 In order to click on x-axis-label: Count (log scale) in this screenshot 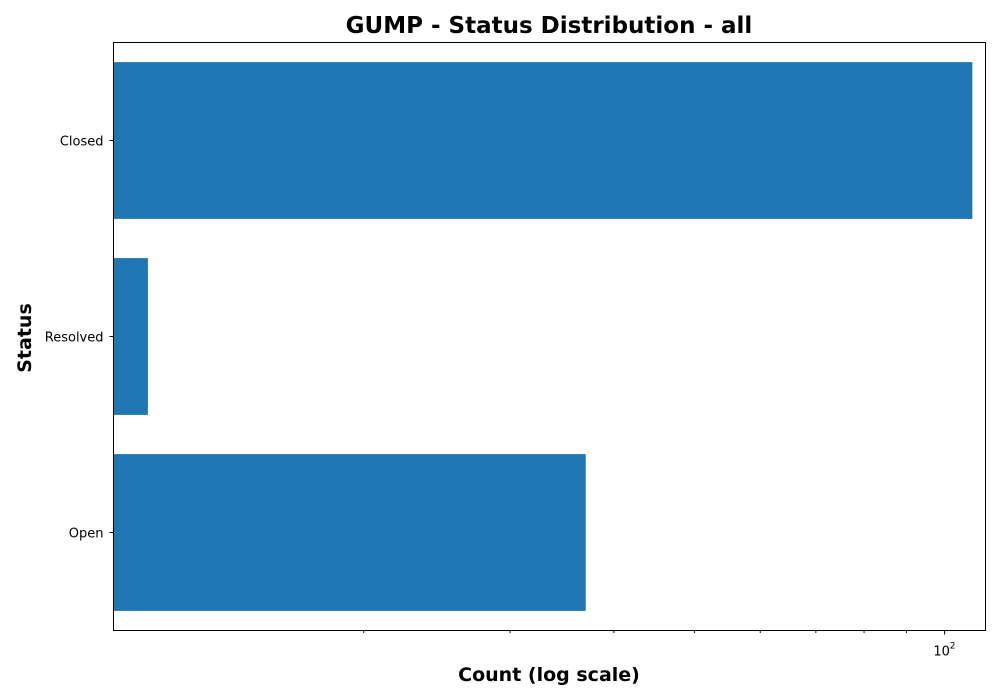, I will do `click(549, 675)`.